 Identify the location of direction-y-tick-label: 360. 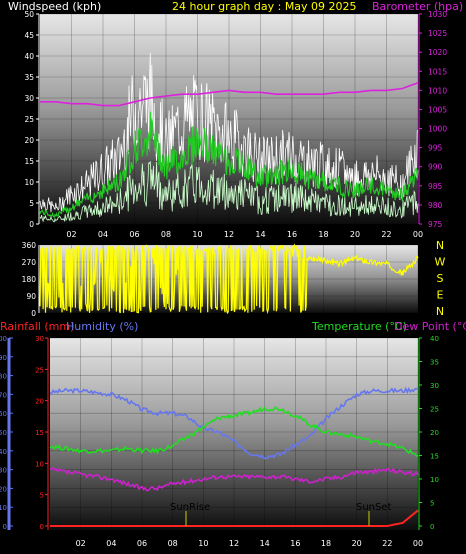
(29, 245).